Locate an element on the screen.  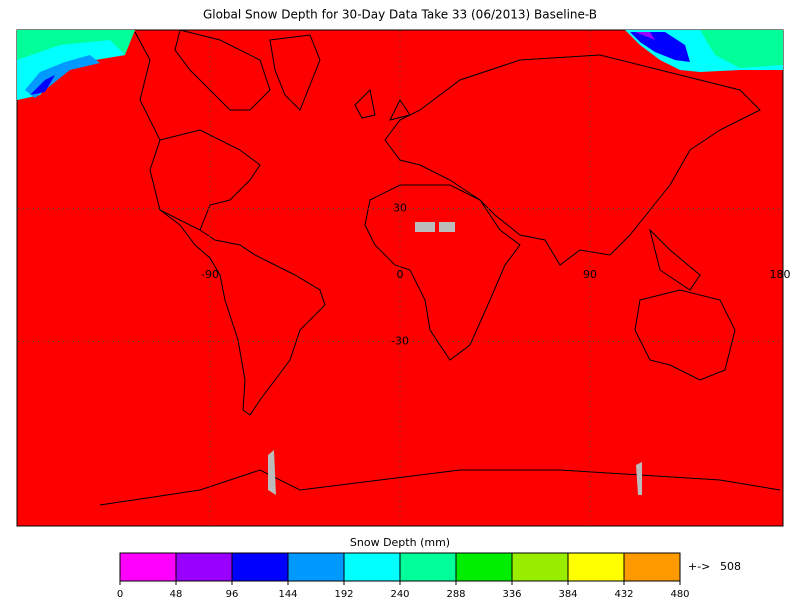
colorbar-tick-label: 96 is located at coordinates (232, 594).